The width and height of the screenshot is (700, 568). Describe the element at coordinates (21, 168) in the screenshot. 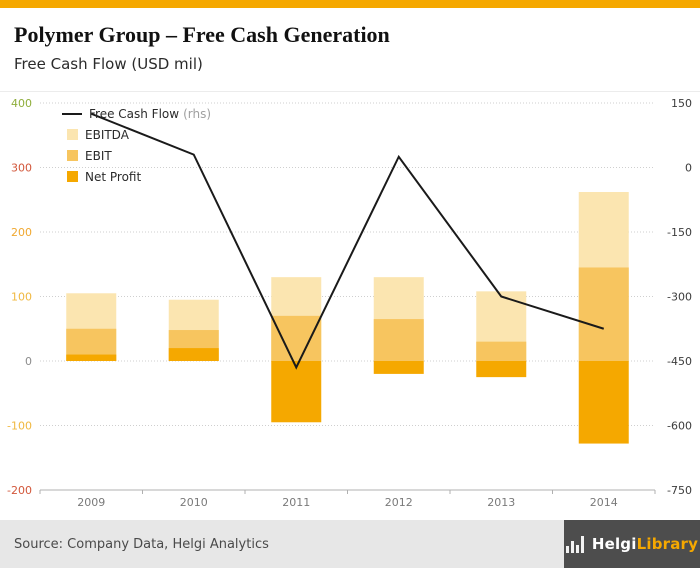

I see `left-axis-label: 300` at that location.